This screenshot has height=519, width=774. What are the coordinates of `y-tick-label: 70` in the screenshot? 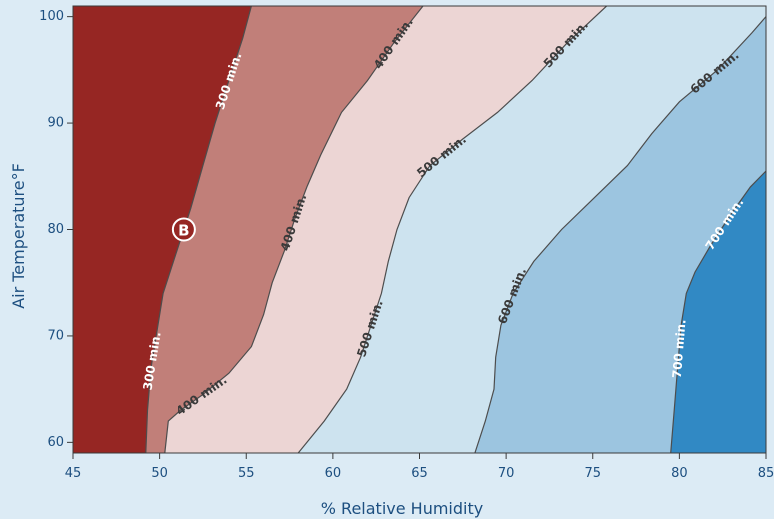 It's located at (55, 335).